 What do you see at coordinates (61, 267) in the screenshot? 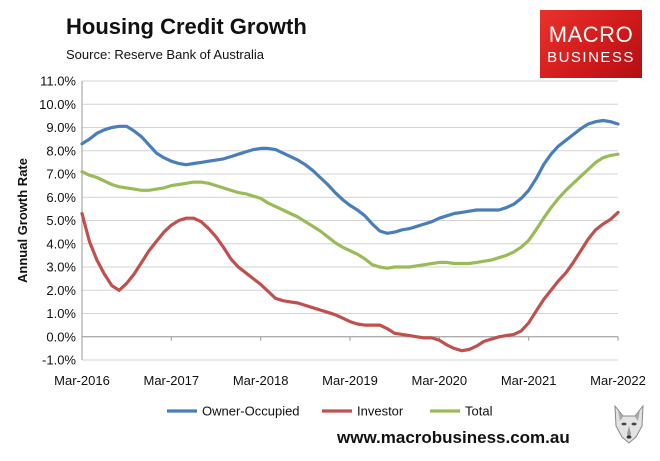
I see `y-tick-label: 3.0%` at bounding box center [61, 267].